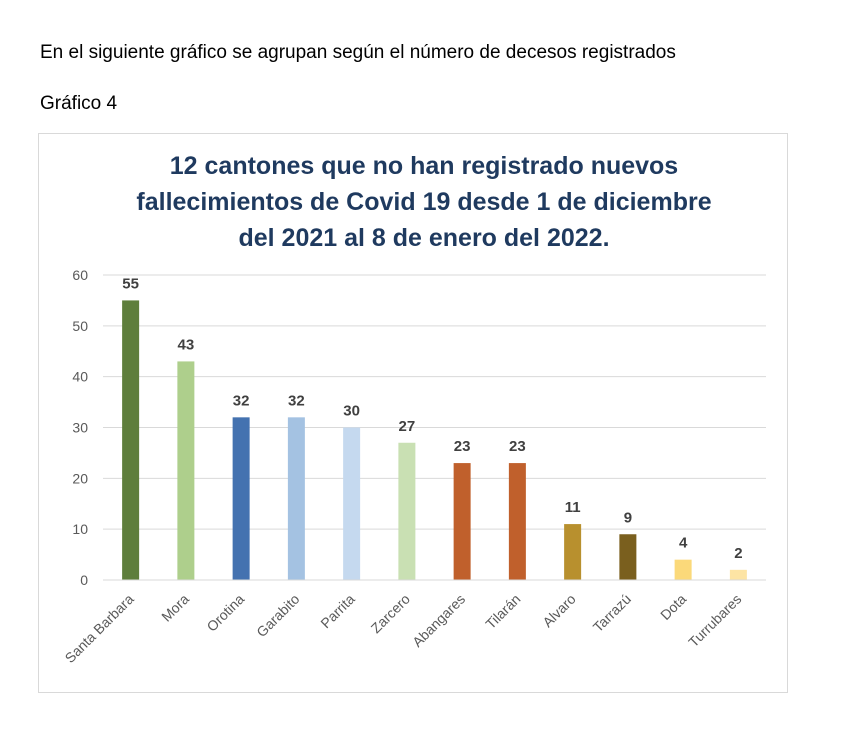 The width and height of the screenshot is (848, 754). Describe the element at coordinates (628, 517) in the screenshot. I see `data-label: 9` at that location.